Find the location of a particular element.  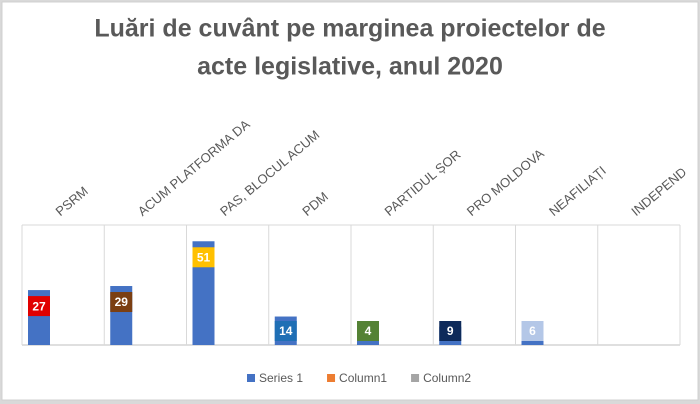

data-label: 4 is located at coordinates (368, 331).